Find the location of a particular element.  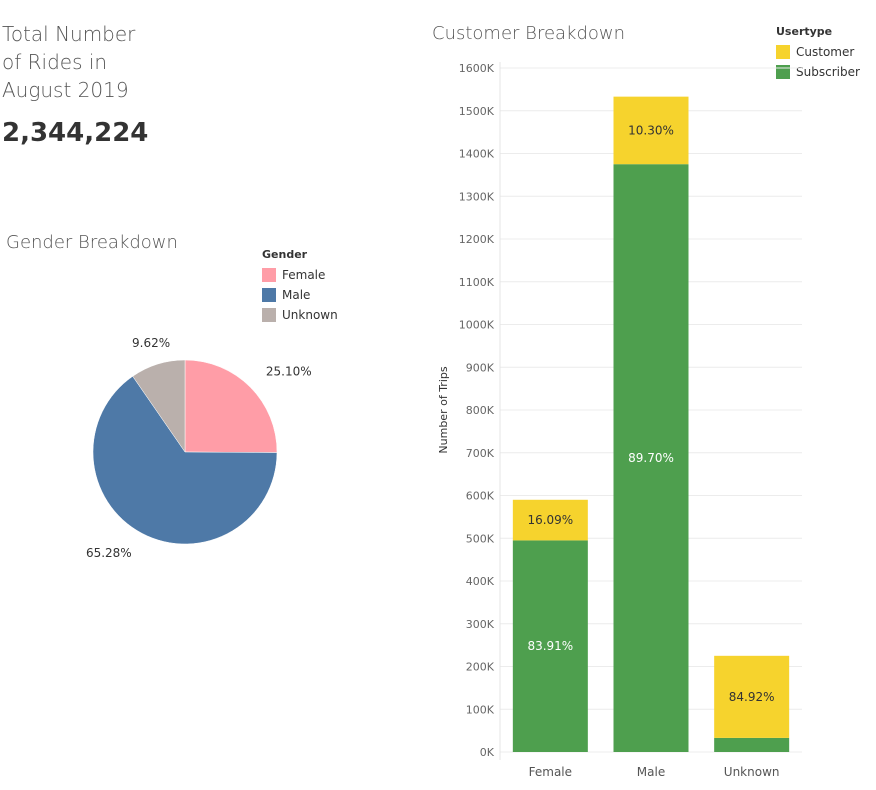

bar-male-subscriber is located at coordinates (651, 458).